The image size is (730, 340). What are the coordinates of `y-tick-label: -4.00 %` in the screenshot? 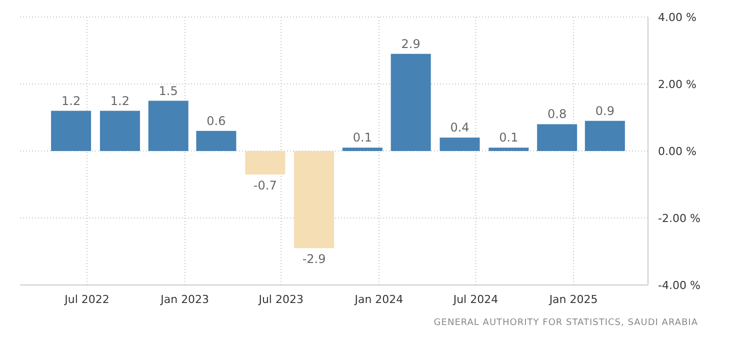 It's located at (679, 285).